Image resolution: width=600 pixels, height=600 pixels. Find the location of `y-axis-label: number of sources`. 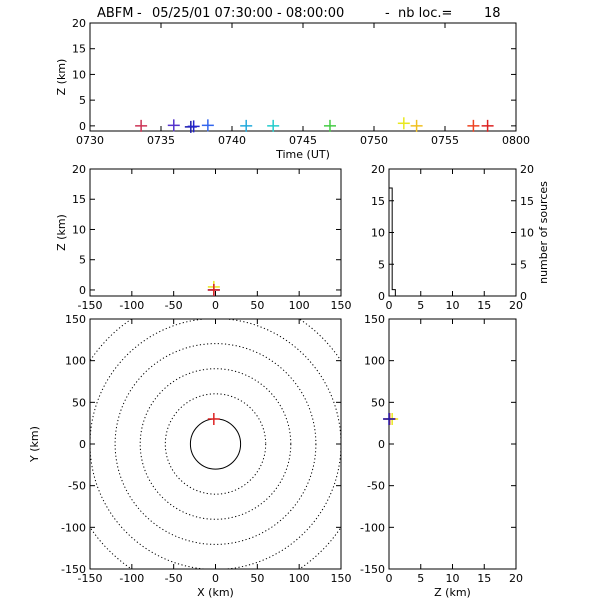

y-axis-label: number of sources is located at coordinates (543, 232).